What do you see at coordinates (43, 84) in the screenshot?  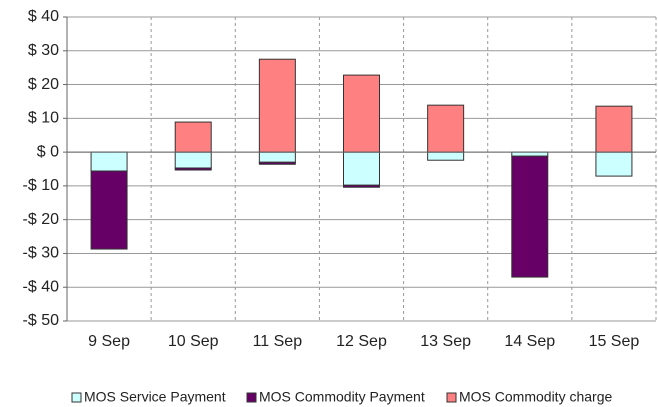 I see `y-tick-label: $ 20` at bounding box center [43, 84].